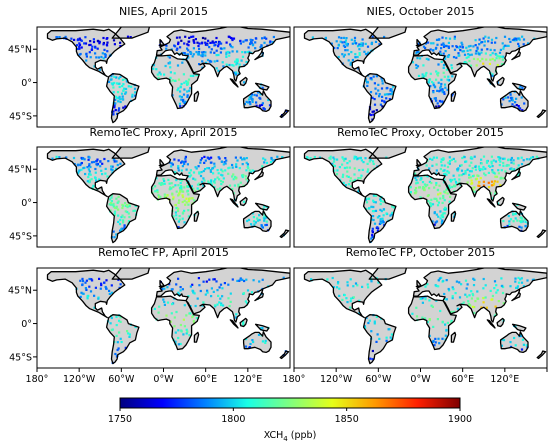 Image resolution: width=550 pixels, height=445 pixels. I want to click on lon-tick-label: 120°W, so click(79, 379).